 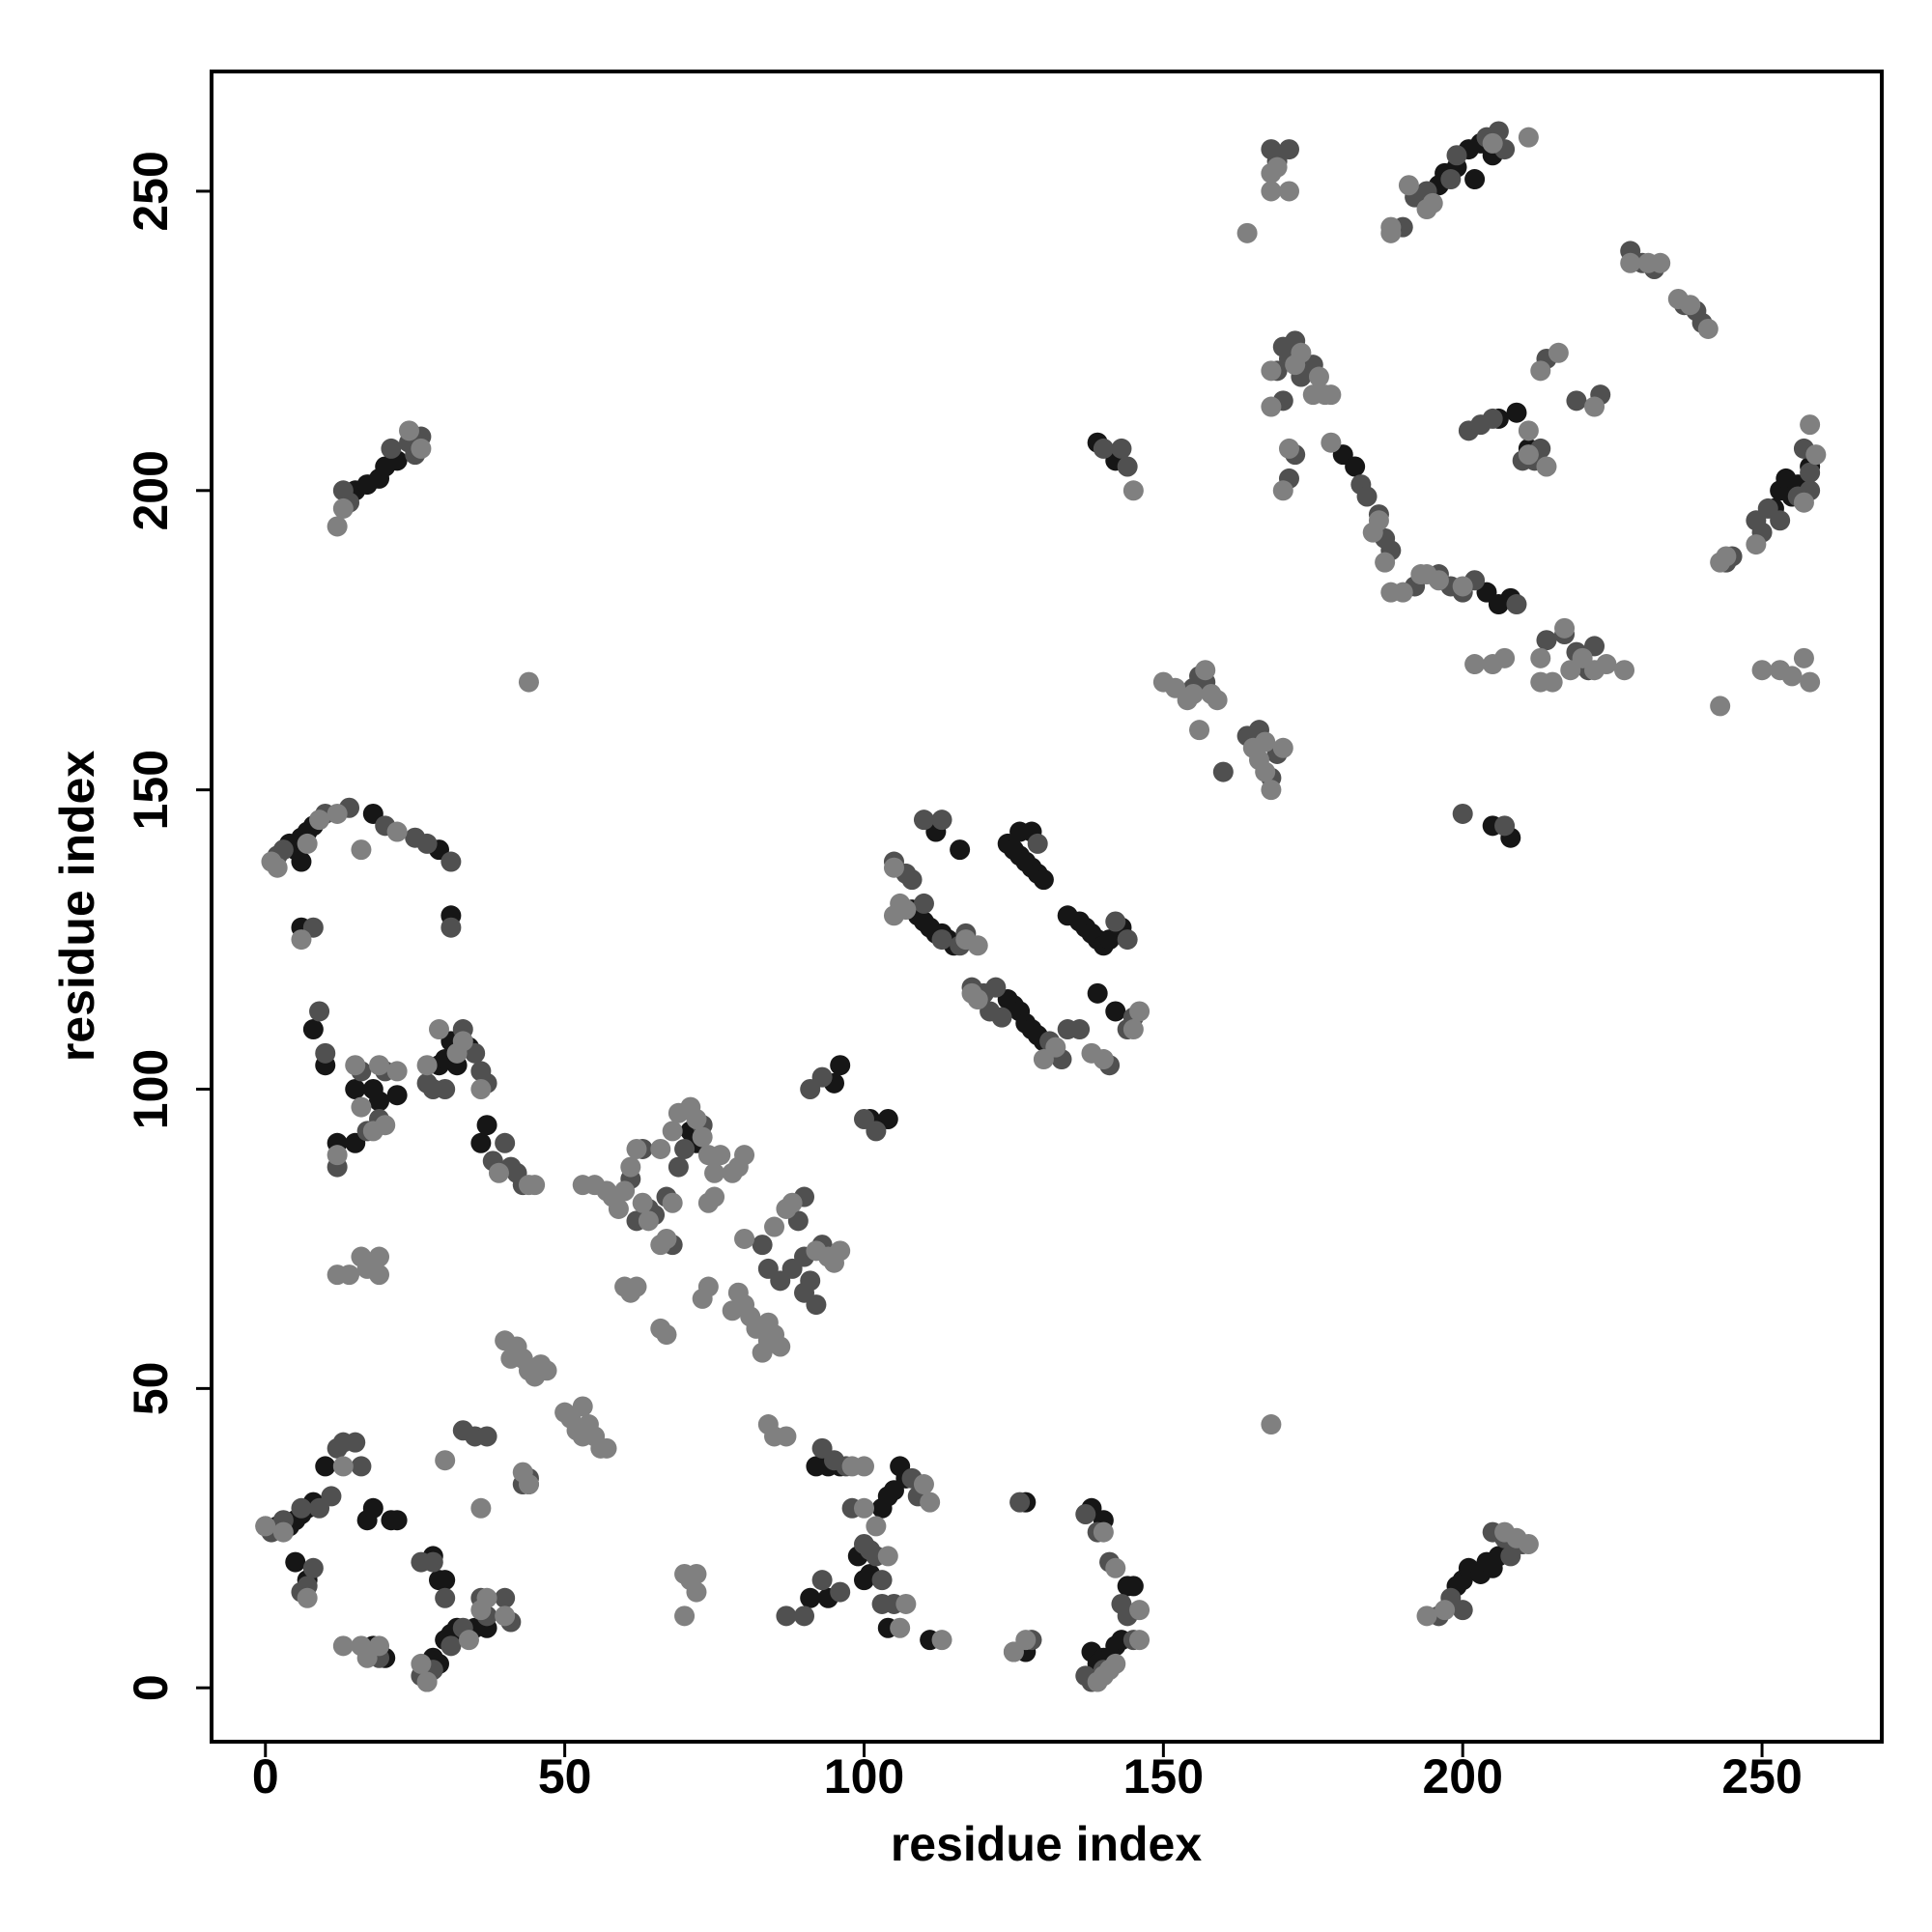 I want to click on x-tick-label: 50, so click(x=565, y=1776).